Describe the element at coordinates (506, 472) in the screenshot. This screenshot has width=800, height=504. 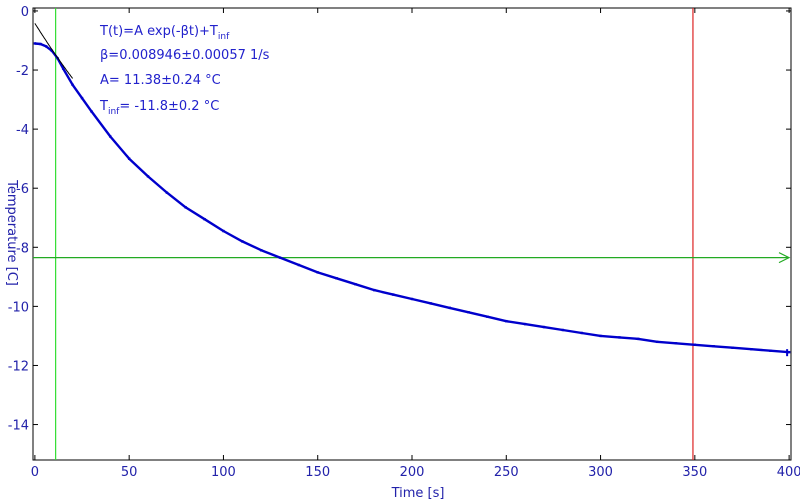
I see `x-tick-label: 250` at that location.